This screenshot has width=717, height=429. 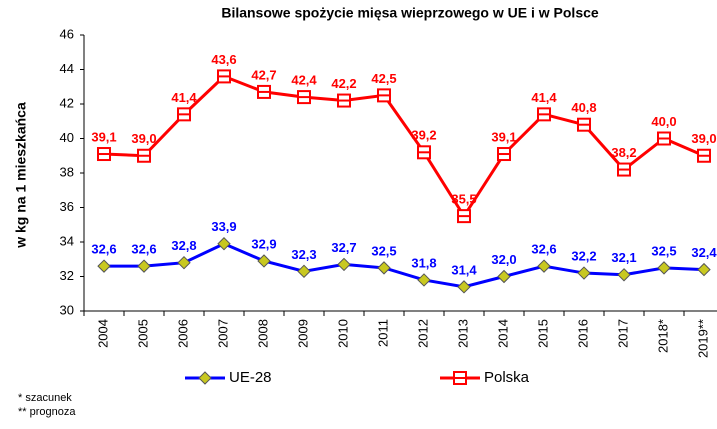 I want to click on y-tick-label: 34, so click(x=67, y=240).